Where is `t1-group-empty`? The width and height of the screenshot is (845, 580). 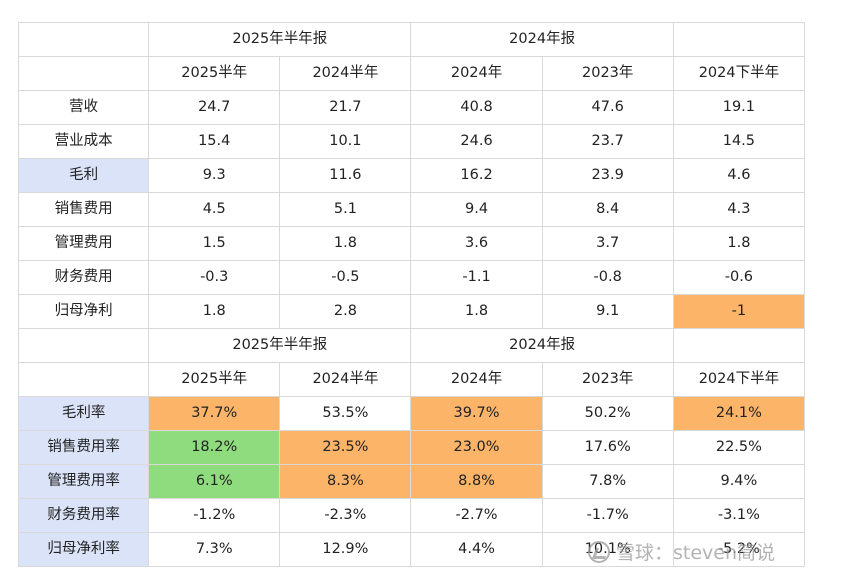 t1-group-empty is located at coordinates (739, 39).